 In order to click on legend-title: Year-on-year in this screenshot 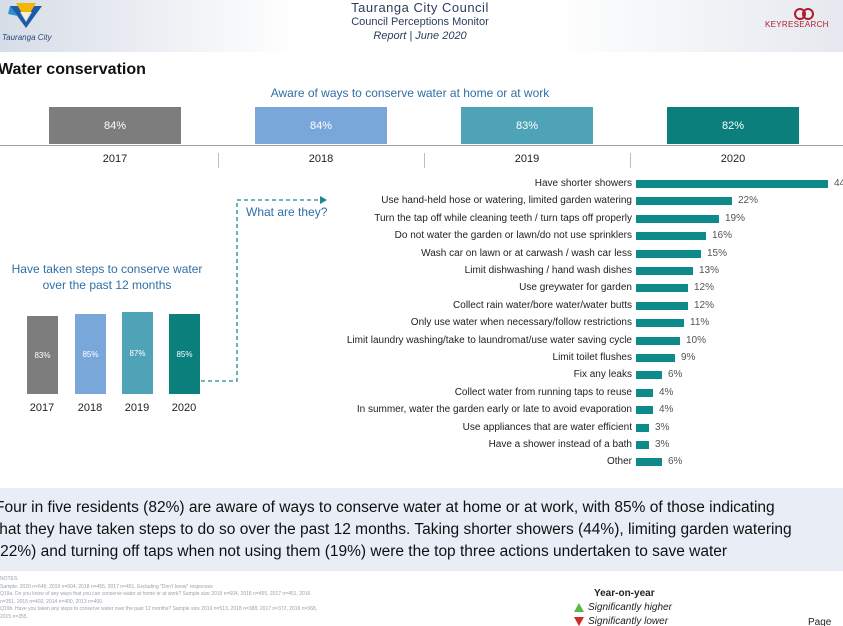, I will do `click(624, 593)`.